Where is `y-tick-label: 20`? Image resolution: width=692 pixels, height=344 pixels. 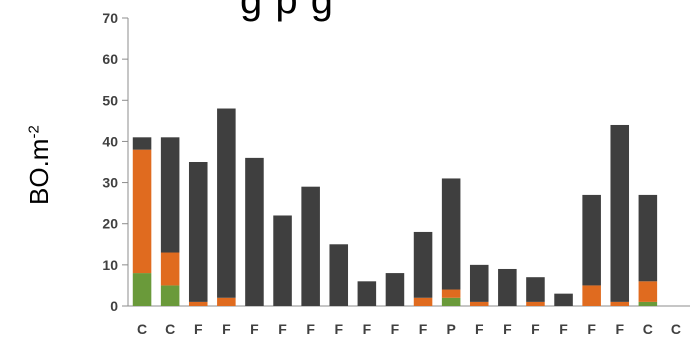 y-tick-label: 20 is located at coordinates (110, 224).